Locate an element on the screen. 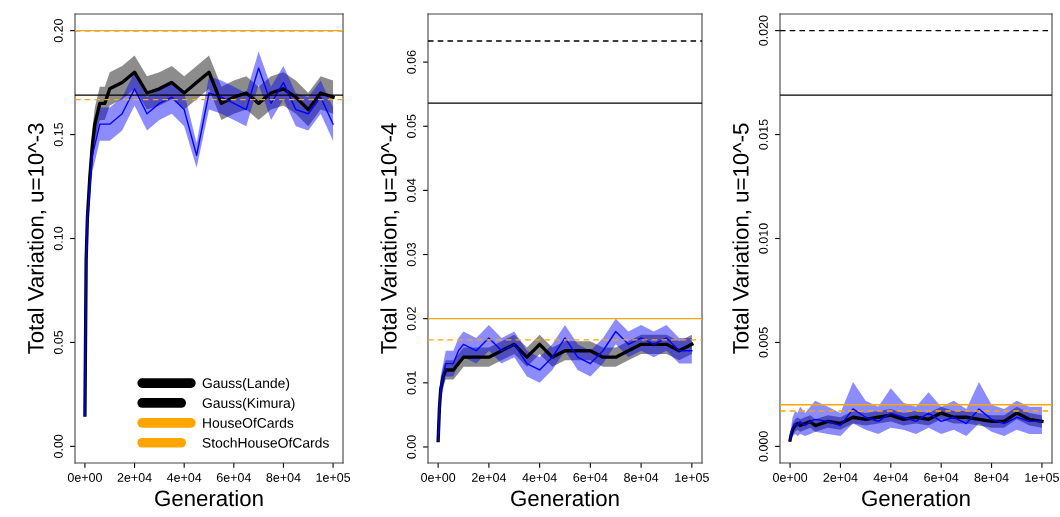  y-tick-label: 0.015 is located at coordinates (763, 134).